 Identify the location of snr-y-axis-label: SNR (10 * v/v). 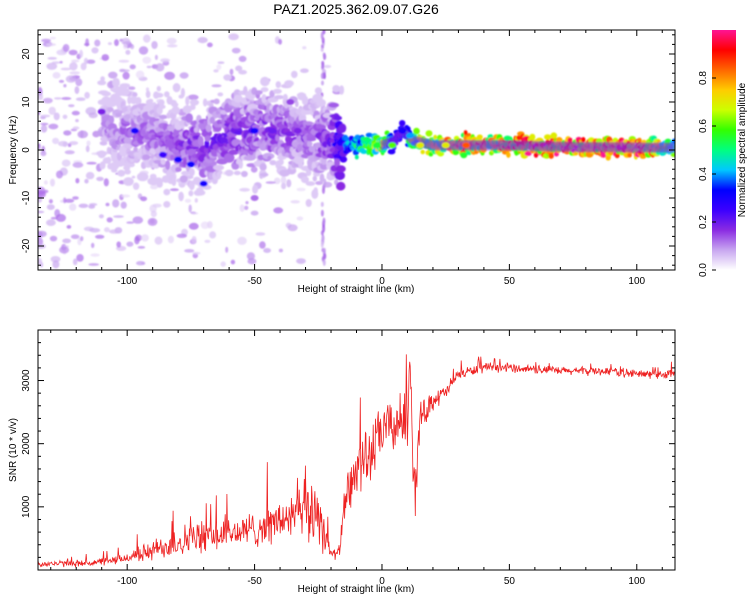
(13, 450).